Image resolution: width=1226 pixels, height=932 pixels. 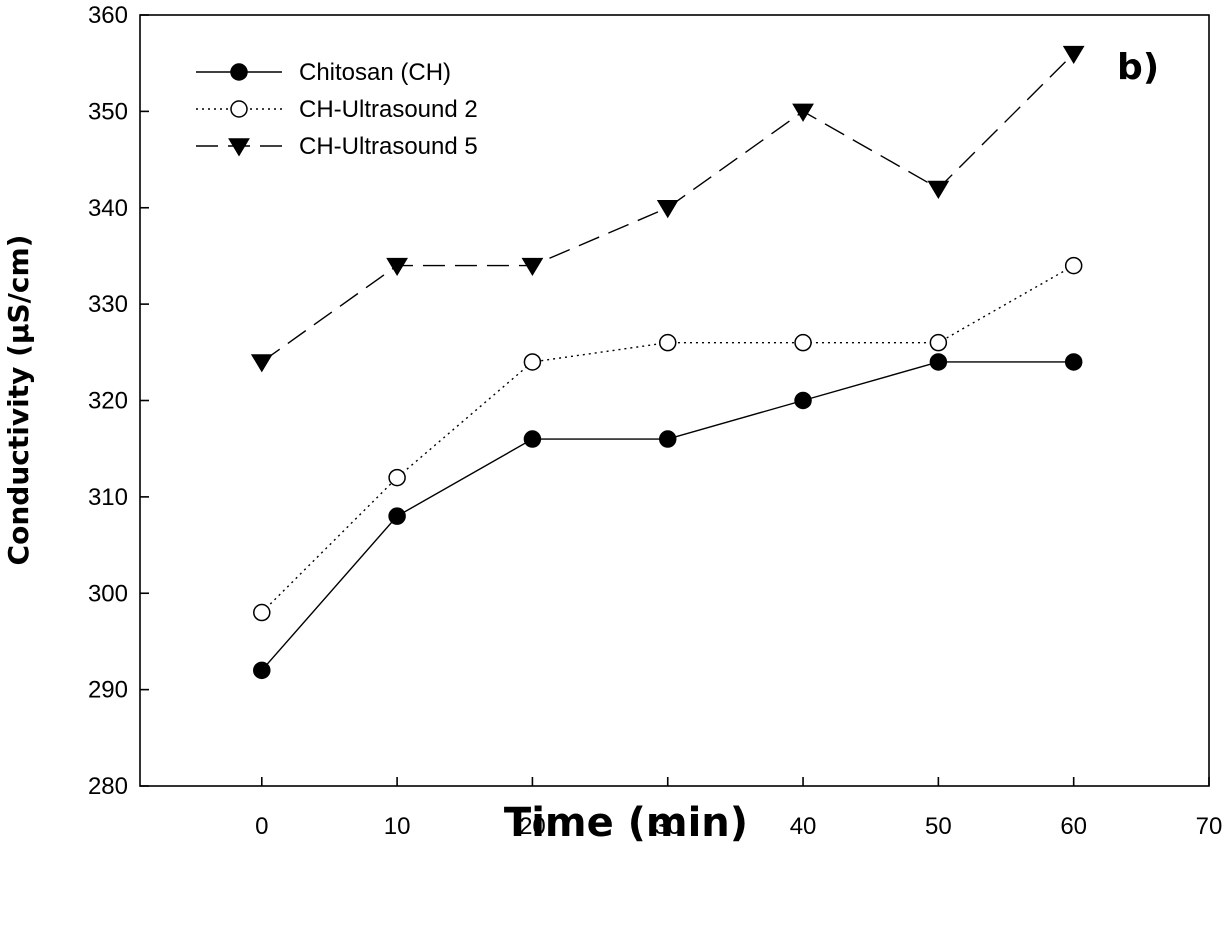 I want to click on y-tick-label: 320, so click(x=108, y=401).